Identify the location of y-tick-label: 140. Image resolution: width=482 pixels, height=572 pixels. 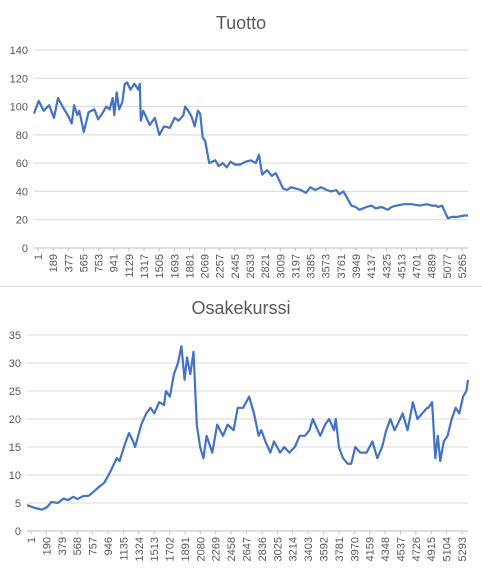
(19, 51).